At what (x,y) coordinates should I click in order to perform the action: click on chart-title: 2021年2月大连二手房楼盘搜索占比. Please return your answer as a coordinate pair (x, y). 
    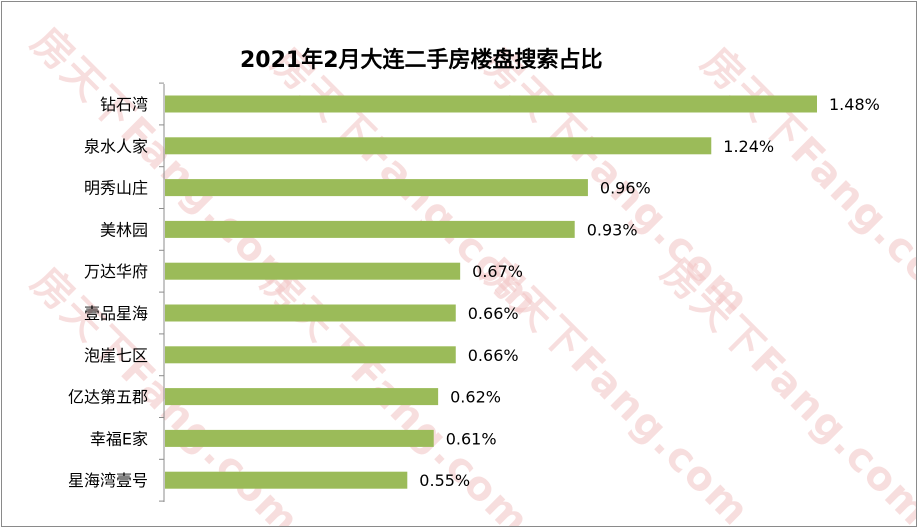
    Looking at the image, I should click on (421, 60).